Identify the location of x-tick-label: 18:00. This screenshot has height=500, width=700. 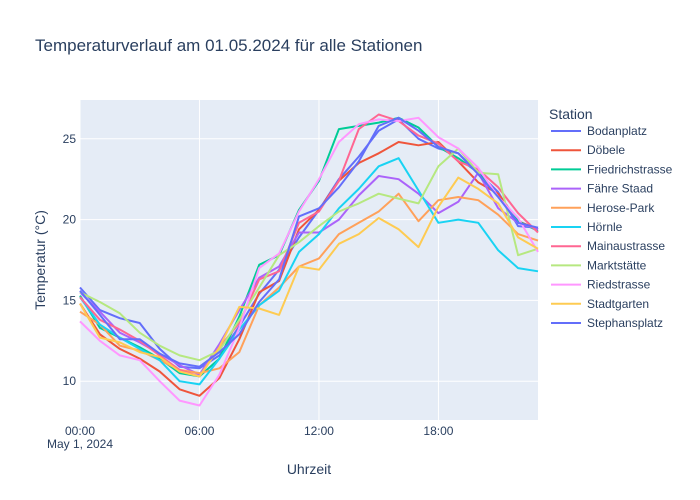
(438, 431).